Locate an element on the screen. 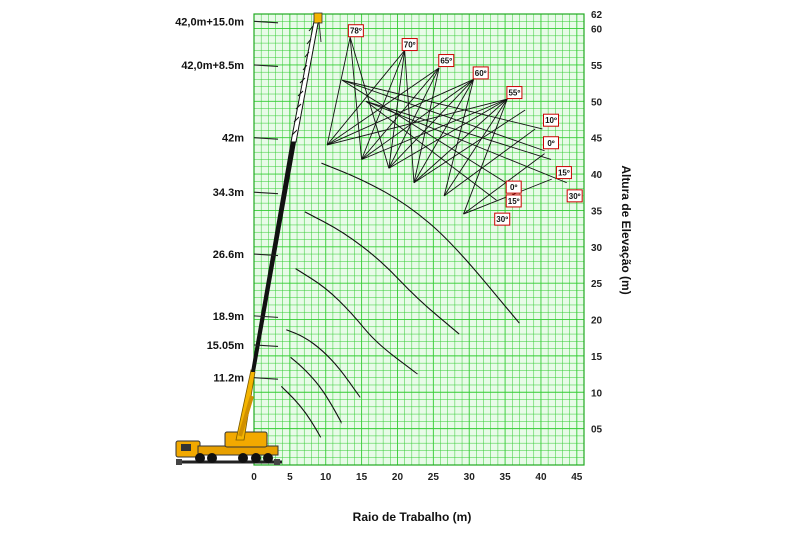  x-tick-label: 45 is located at coordinates (577, 477).